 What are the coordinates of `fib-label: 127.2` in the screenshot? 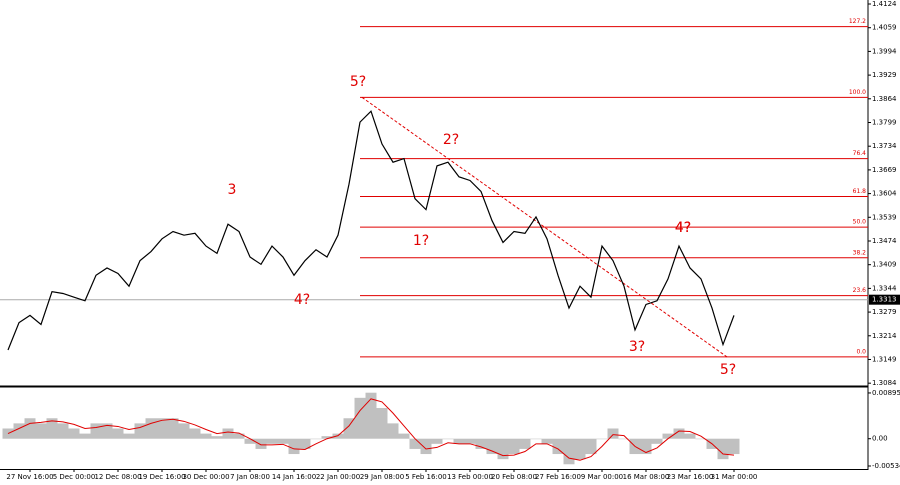 It's located at (857, 21).